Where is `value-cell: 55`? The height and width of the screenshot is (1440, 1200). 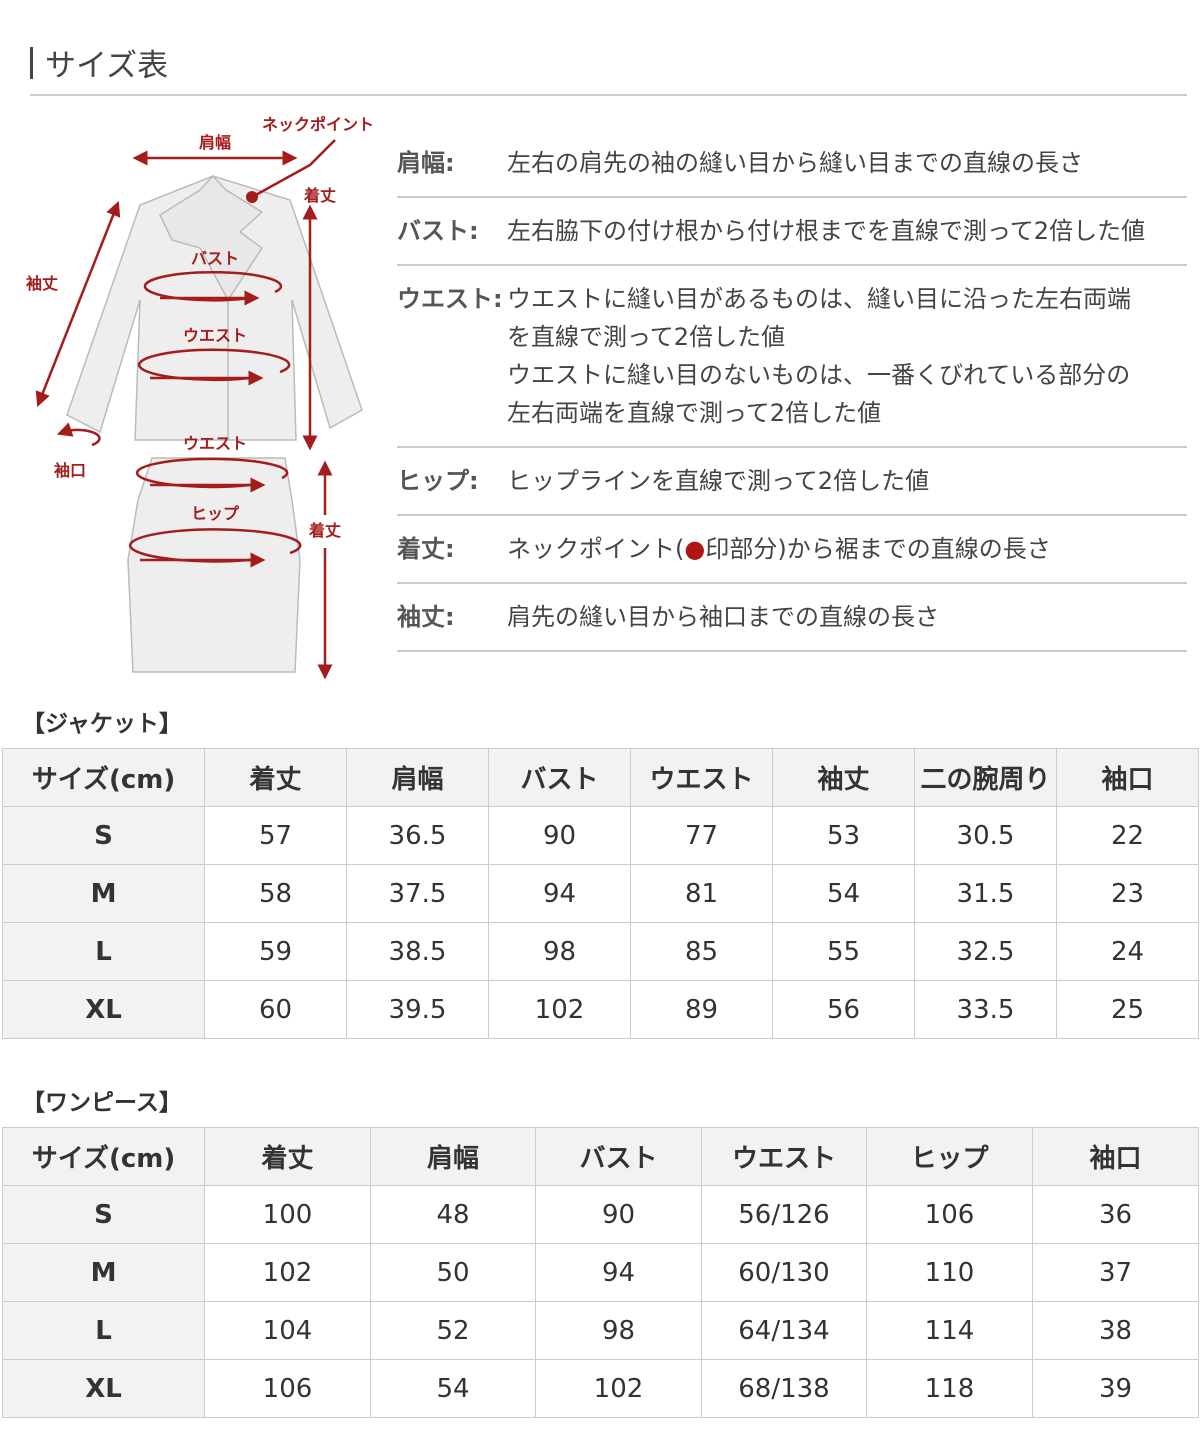
value-cell: 55 is located at coordinates (843, 951).